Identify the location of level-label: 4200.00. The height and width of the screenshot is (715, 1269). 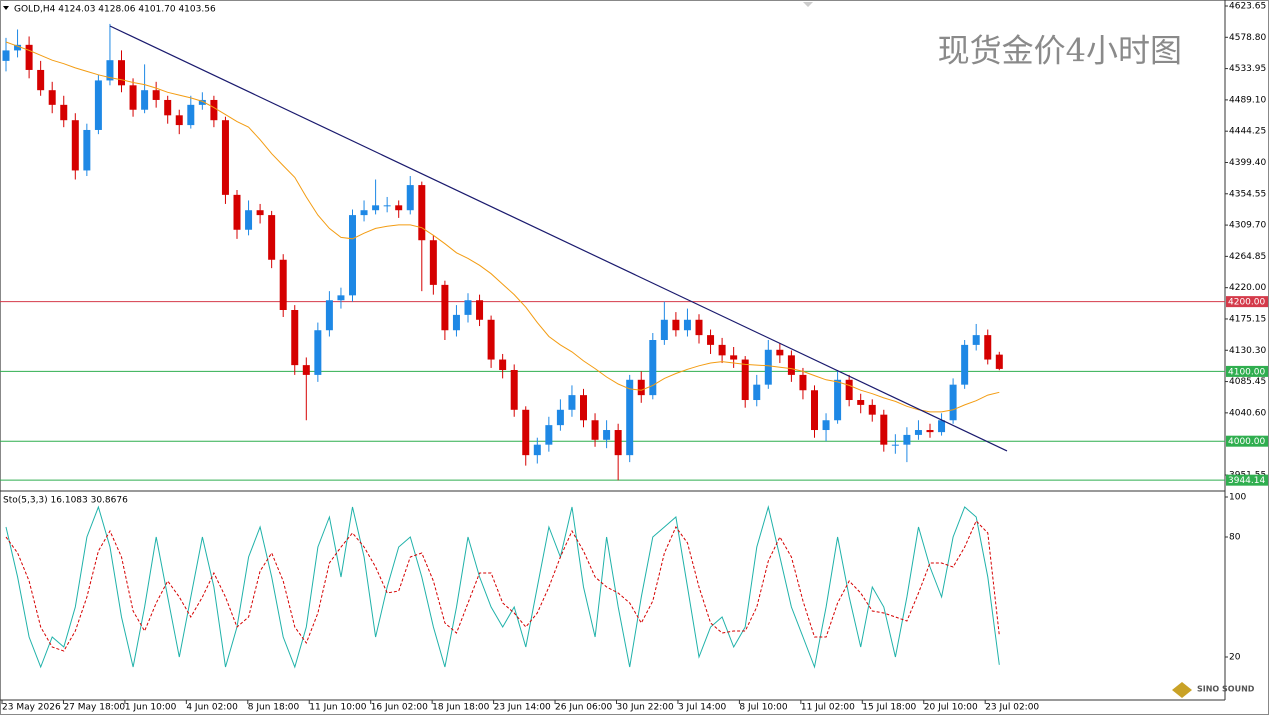
(1246, 303).